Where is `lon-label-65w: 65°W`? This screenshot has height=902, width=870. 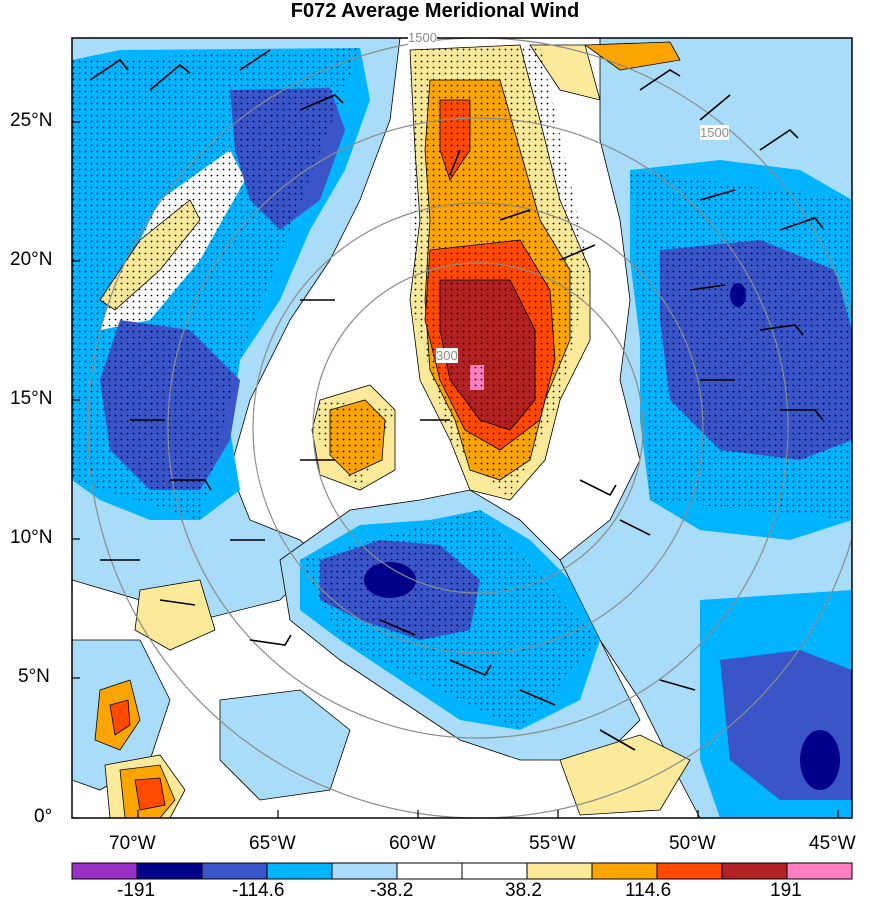
lon-label-65w: 65°W is located at coordinates (272, 843).